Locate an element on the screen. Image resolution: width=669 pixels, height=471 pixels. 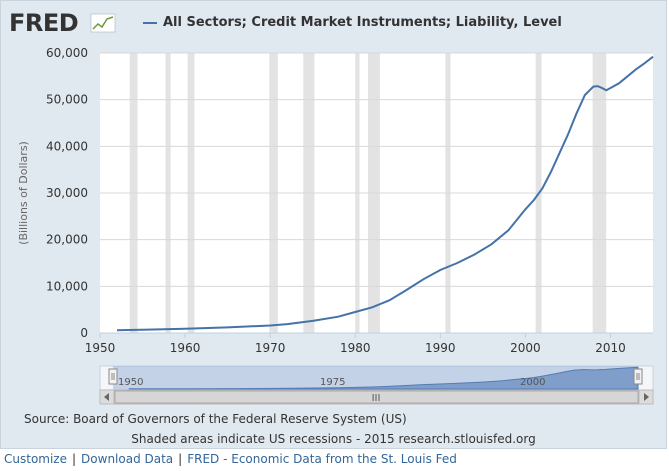
y-tick-label: 60,000 is located at coordinates (67, 53).